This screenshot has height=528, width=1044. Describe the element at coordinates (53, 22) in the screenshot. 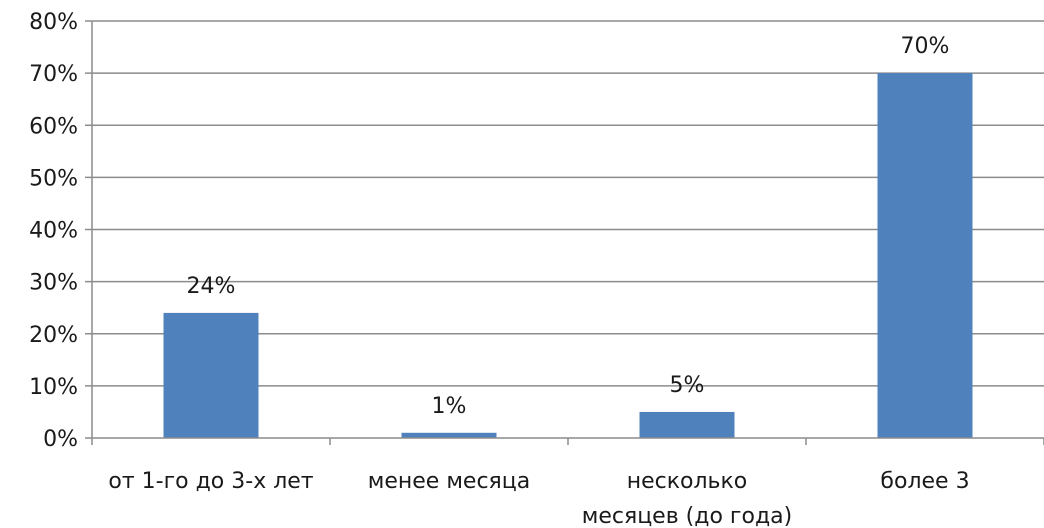

I see `y-tick-label: 80%` at that location.